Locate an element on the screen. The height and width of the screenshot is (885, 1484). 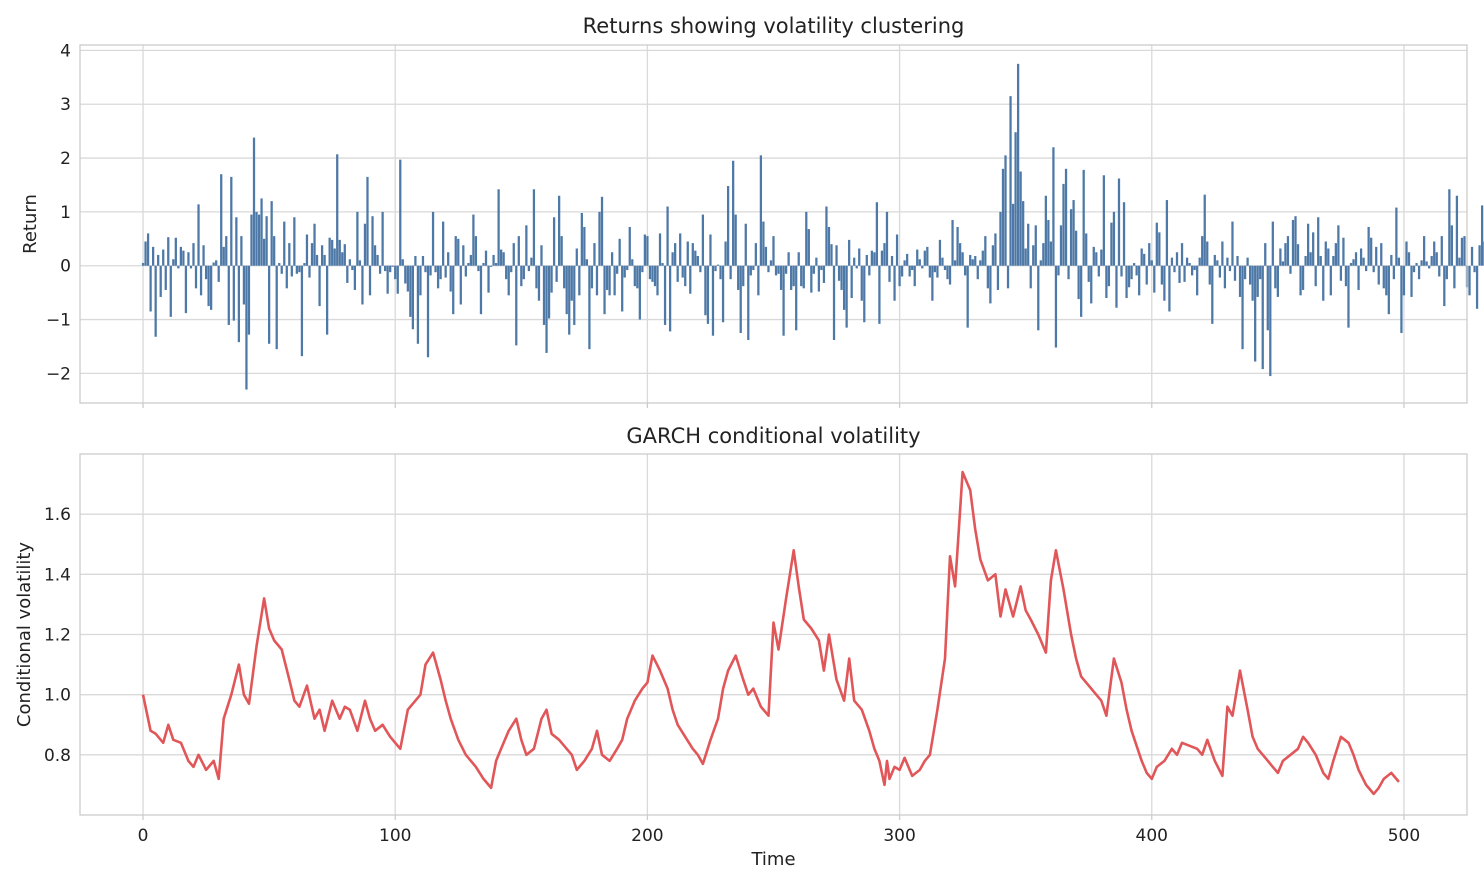
returns-y-axis-label: Return is located at coordinates (30, 224).